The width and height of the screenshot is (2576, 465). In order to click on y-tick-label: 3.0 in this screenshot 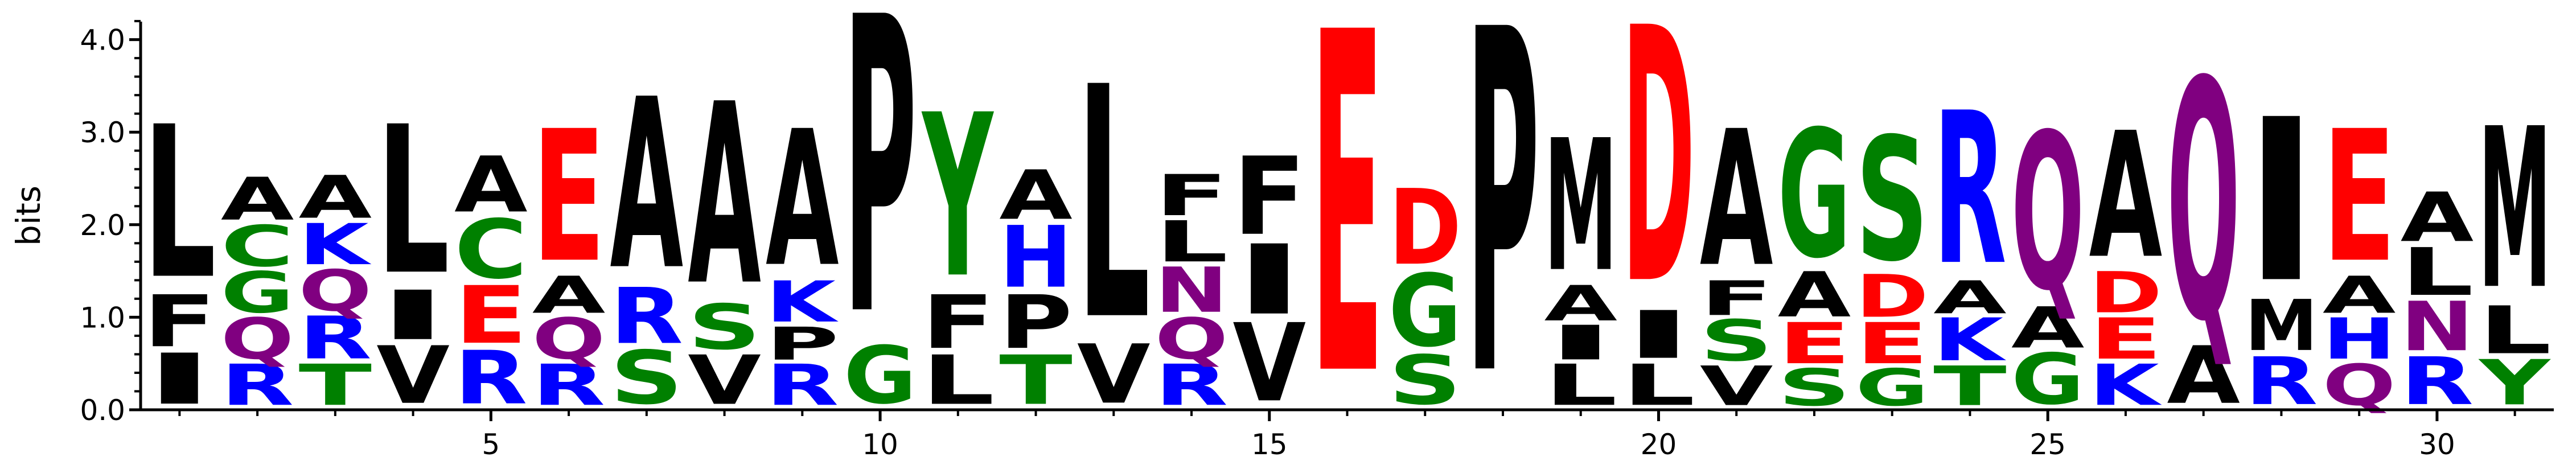, I will do `click(102, 132)`.